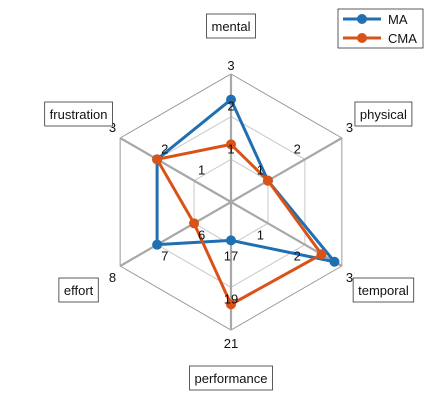  What do you see at coordinates (297, 148) in the screenshot?
I see `tick-physical-2: 2` at bounding box center [297, 148].